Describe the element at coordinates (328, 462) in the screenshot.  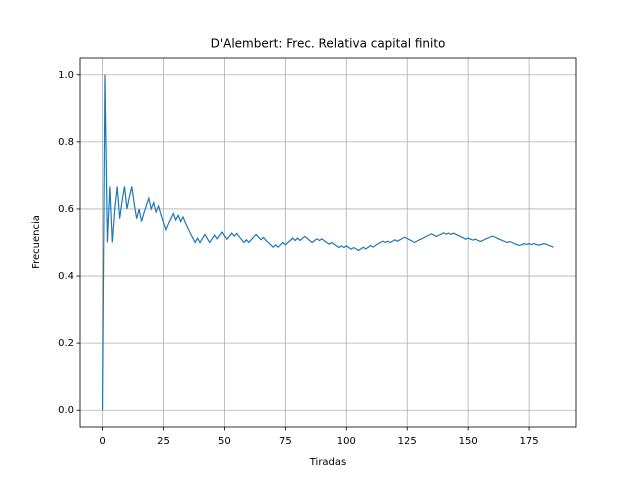
I see `x-axis-label: Tiradas` at that location.